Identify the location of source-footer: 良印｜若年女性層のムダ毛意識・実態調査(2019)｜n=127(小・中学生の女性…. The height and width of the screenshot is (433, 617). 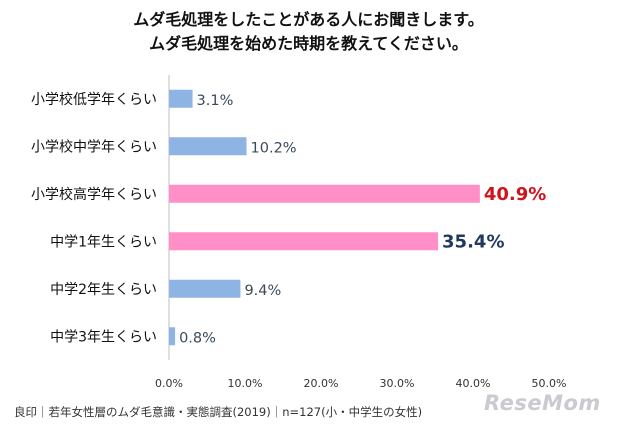
(218, 412).